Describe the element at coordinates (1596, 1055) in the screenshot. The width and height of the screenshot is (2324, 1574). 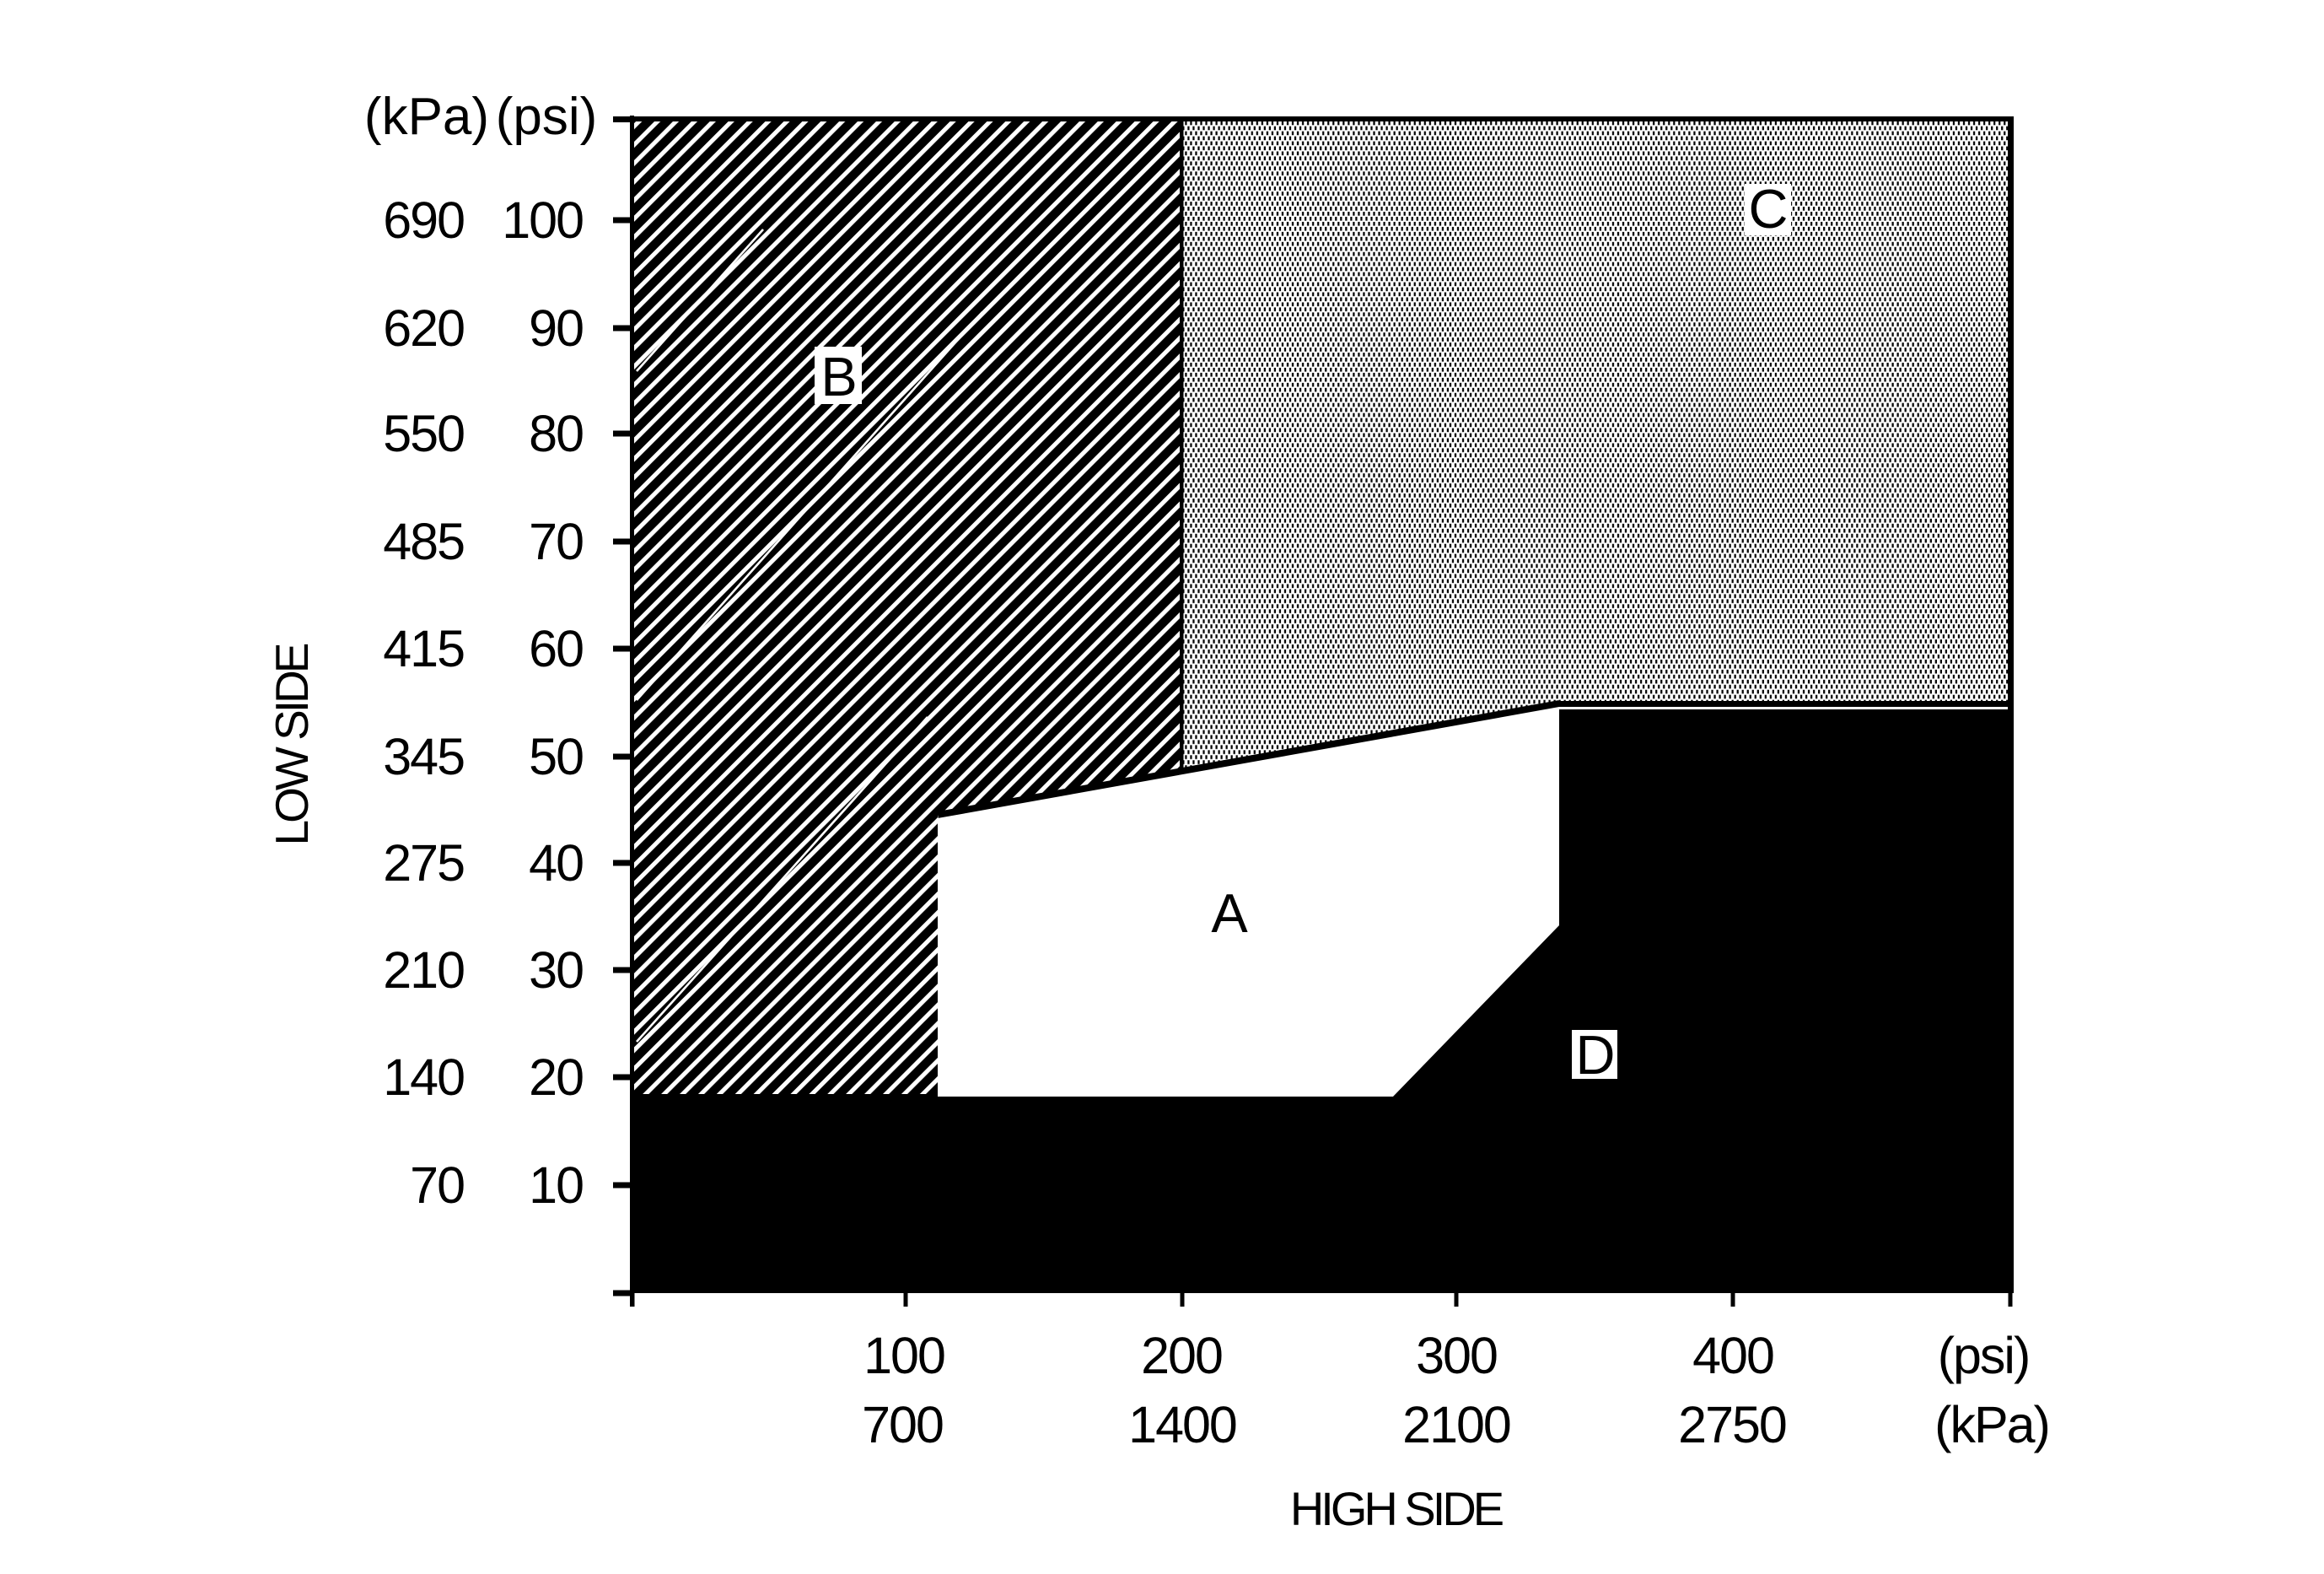
I see `svg-text: D` at that location.